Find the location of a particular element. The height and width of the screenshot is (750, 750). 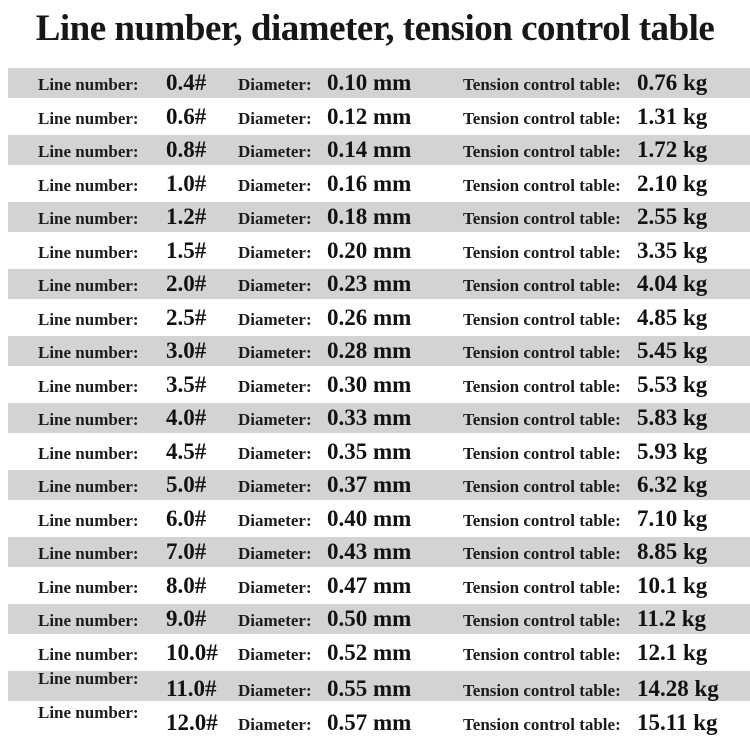

tension-value: 5.83 kg is located at coordinates (672, 417).